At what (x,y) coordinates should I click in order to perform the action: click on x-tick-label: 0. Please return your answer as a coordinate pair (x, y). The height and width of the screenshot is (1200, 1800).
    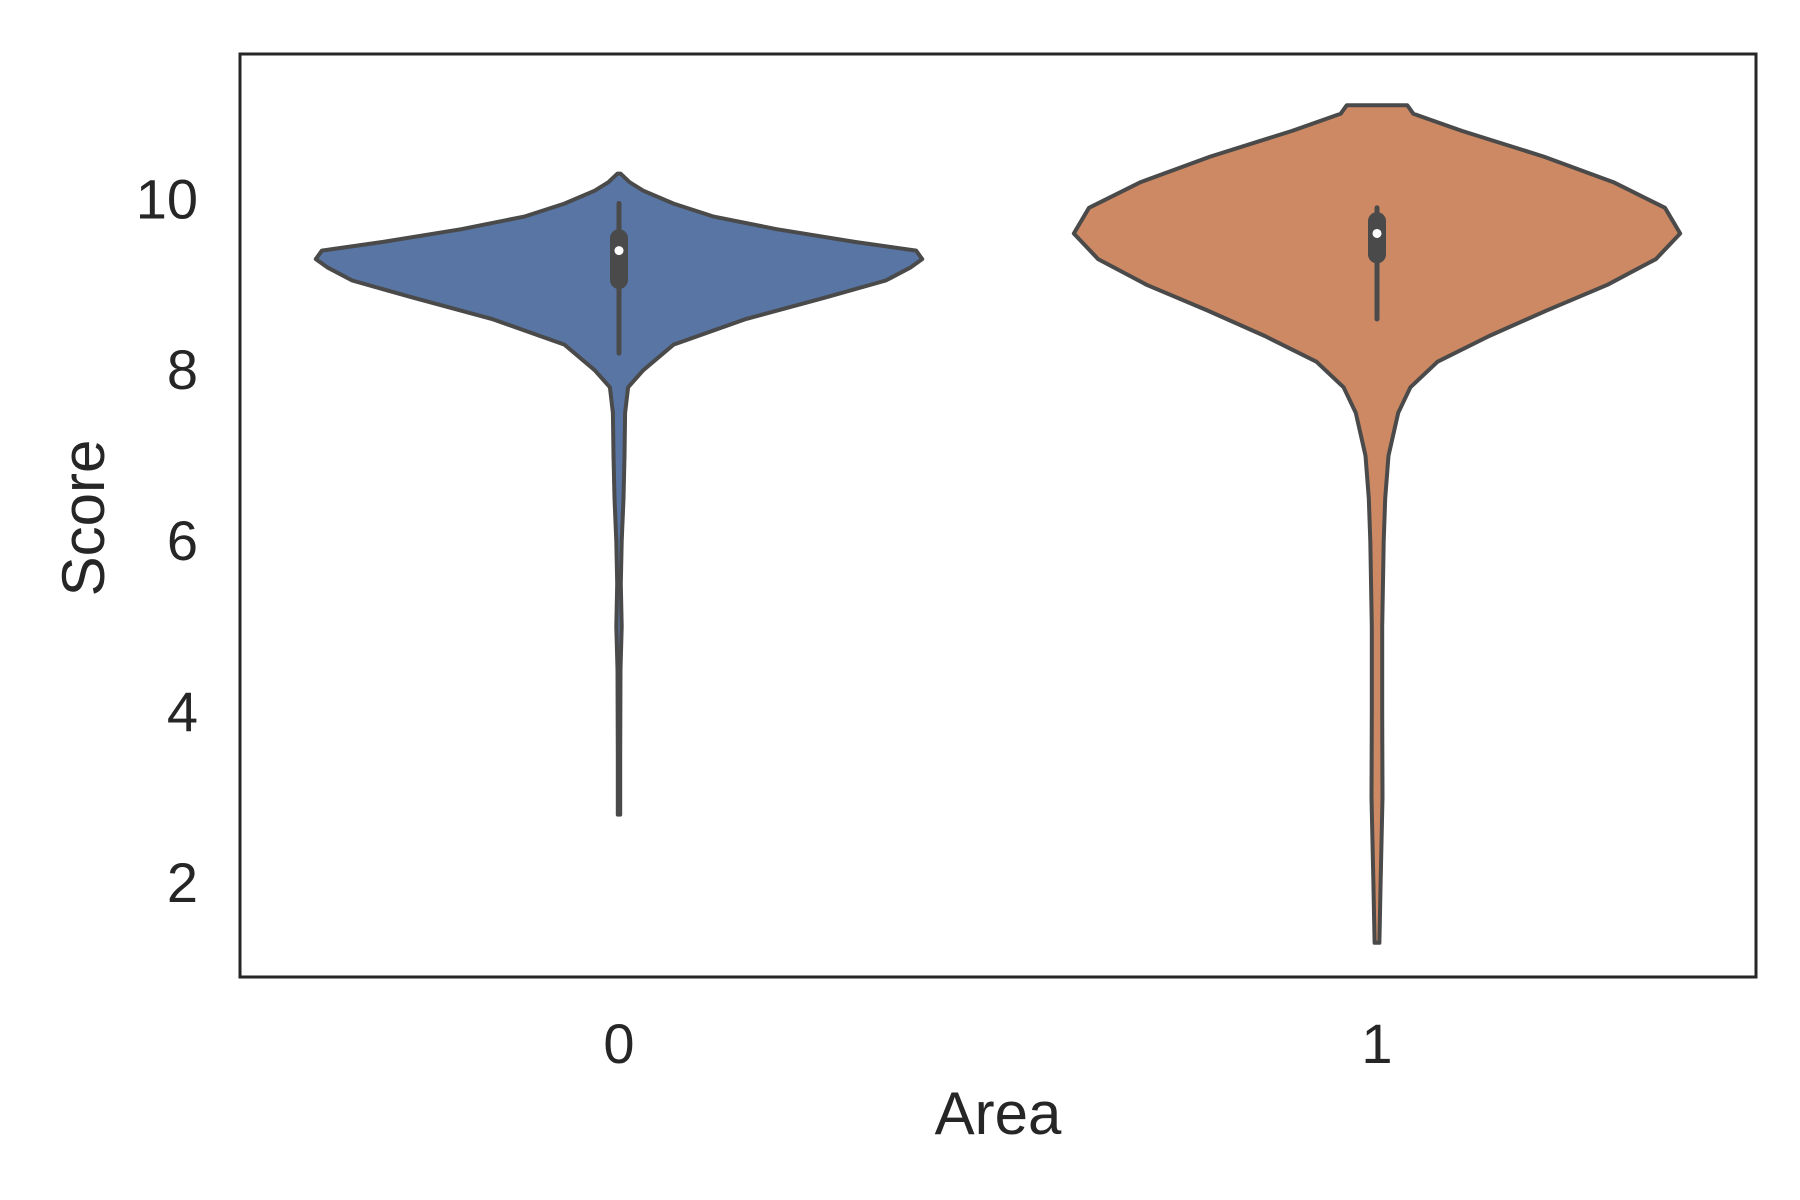
    Looking at the image, I should click on (618, 1043).